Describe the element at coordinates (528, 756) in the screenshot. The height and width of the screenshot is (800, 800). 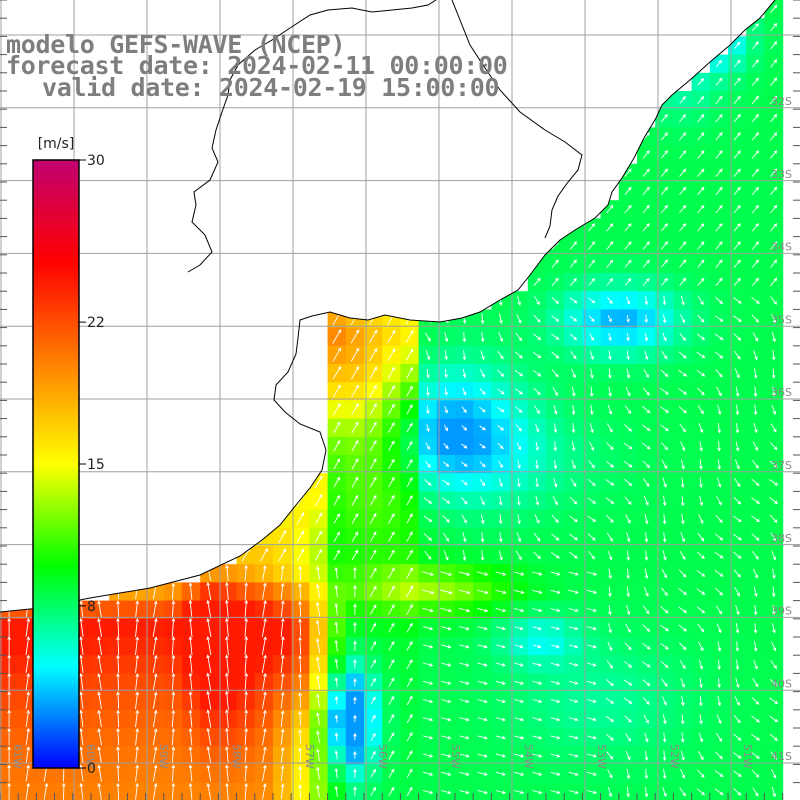
I see `longitude-label: 54W` at that location.